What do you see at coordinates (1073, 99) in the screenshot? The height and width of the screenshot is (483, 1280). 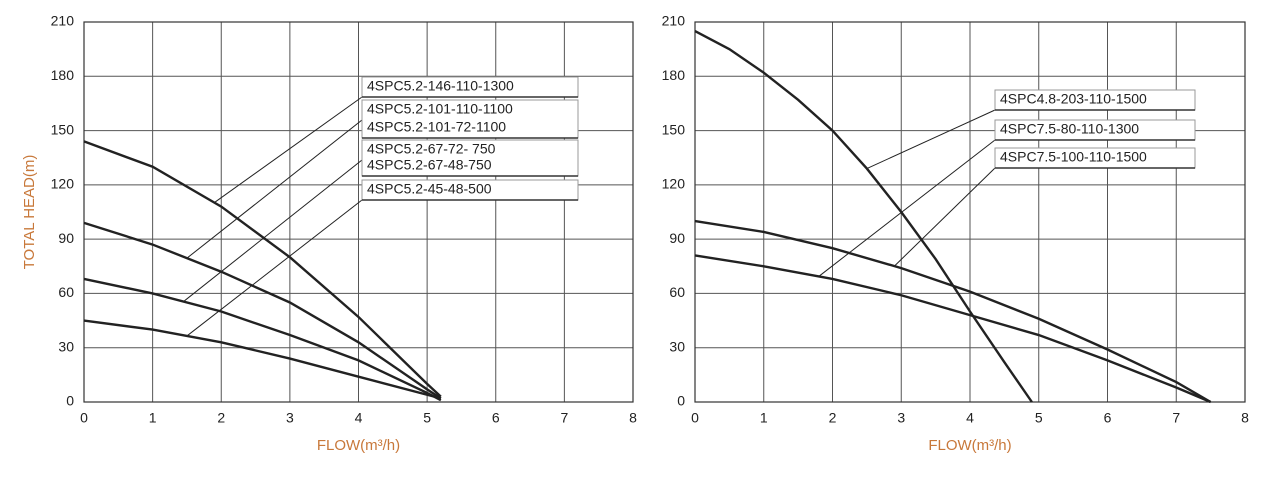 I see `series-label: 4SPC4.8-203-110-1500` at bounding box center [1073, 99].